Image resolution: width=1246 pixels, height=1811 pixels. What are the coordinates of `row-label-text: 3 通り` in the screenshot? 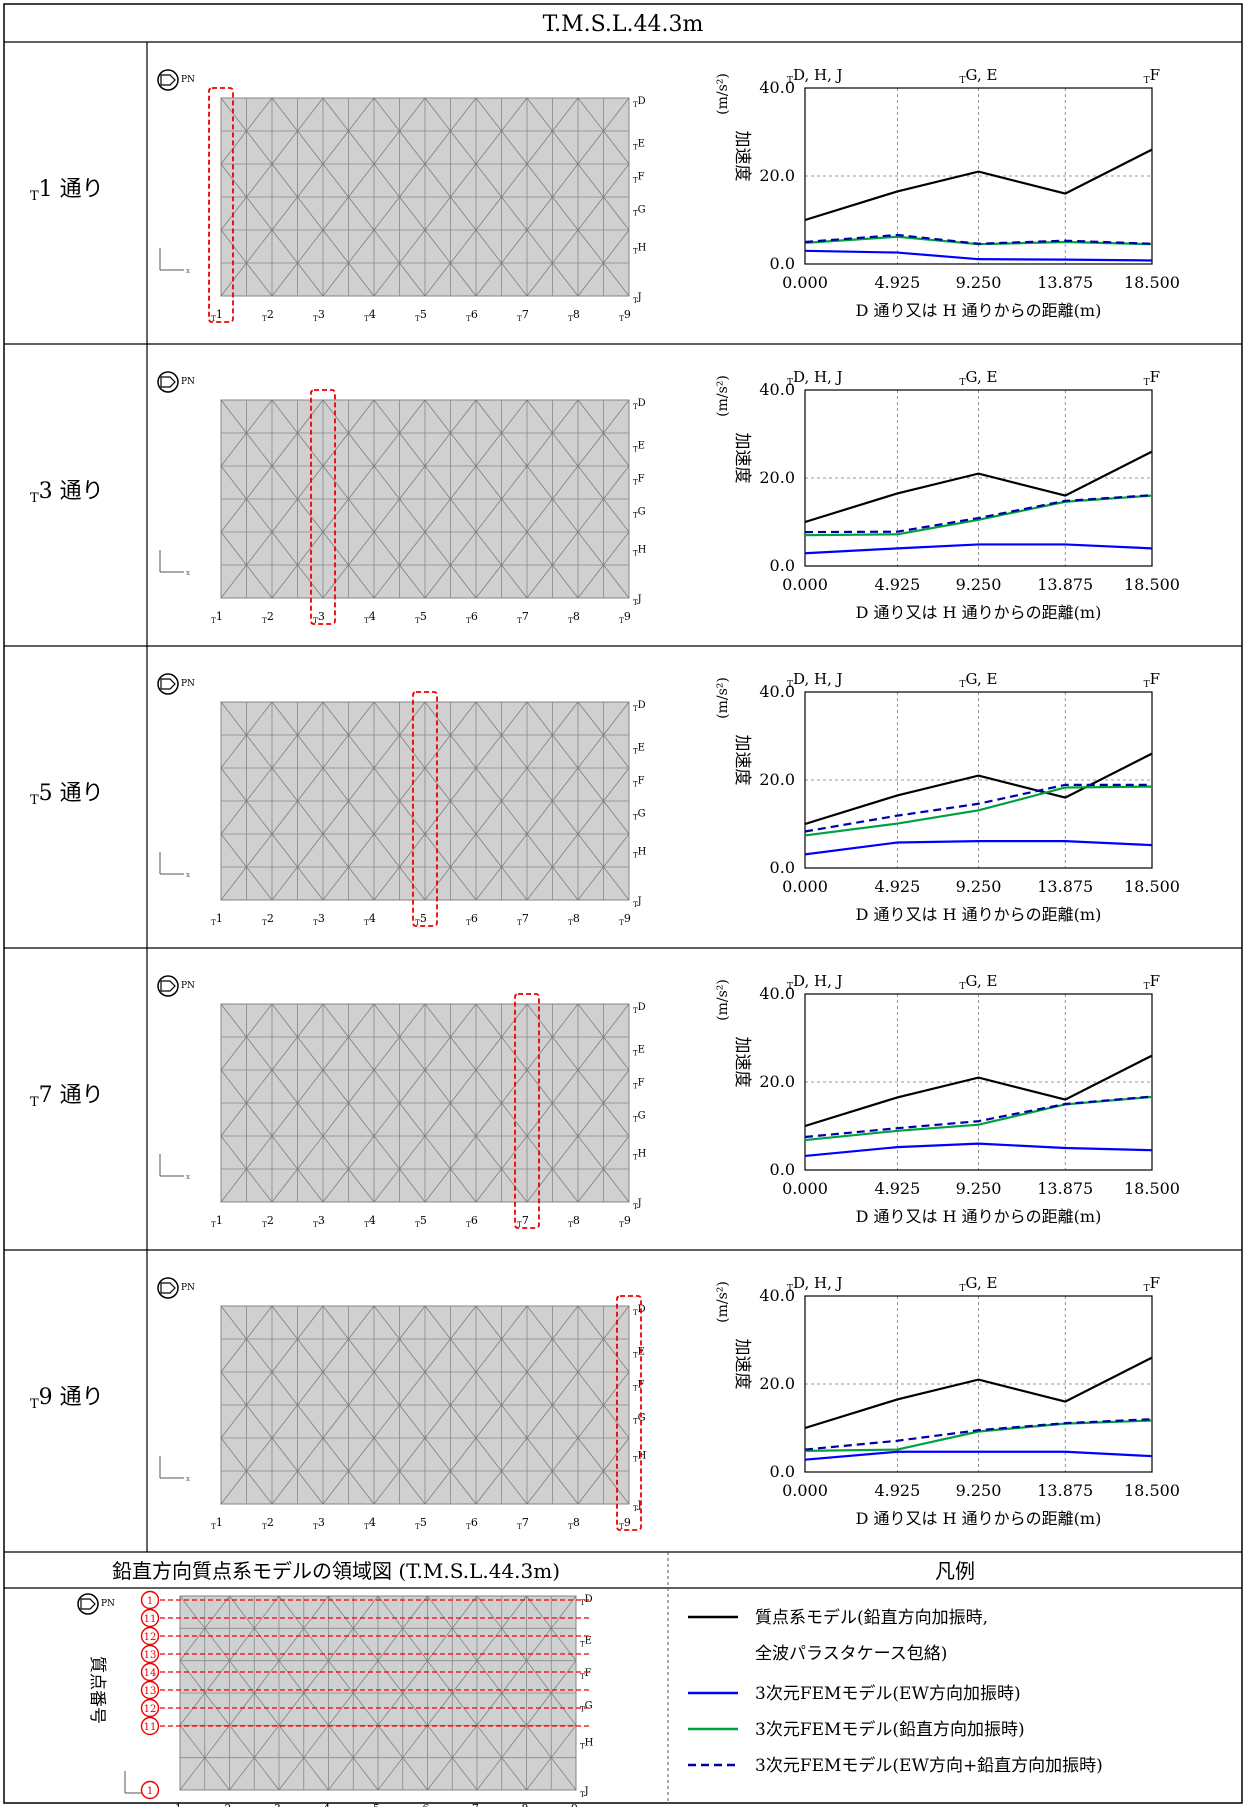 It's located at (71, 491).